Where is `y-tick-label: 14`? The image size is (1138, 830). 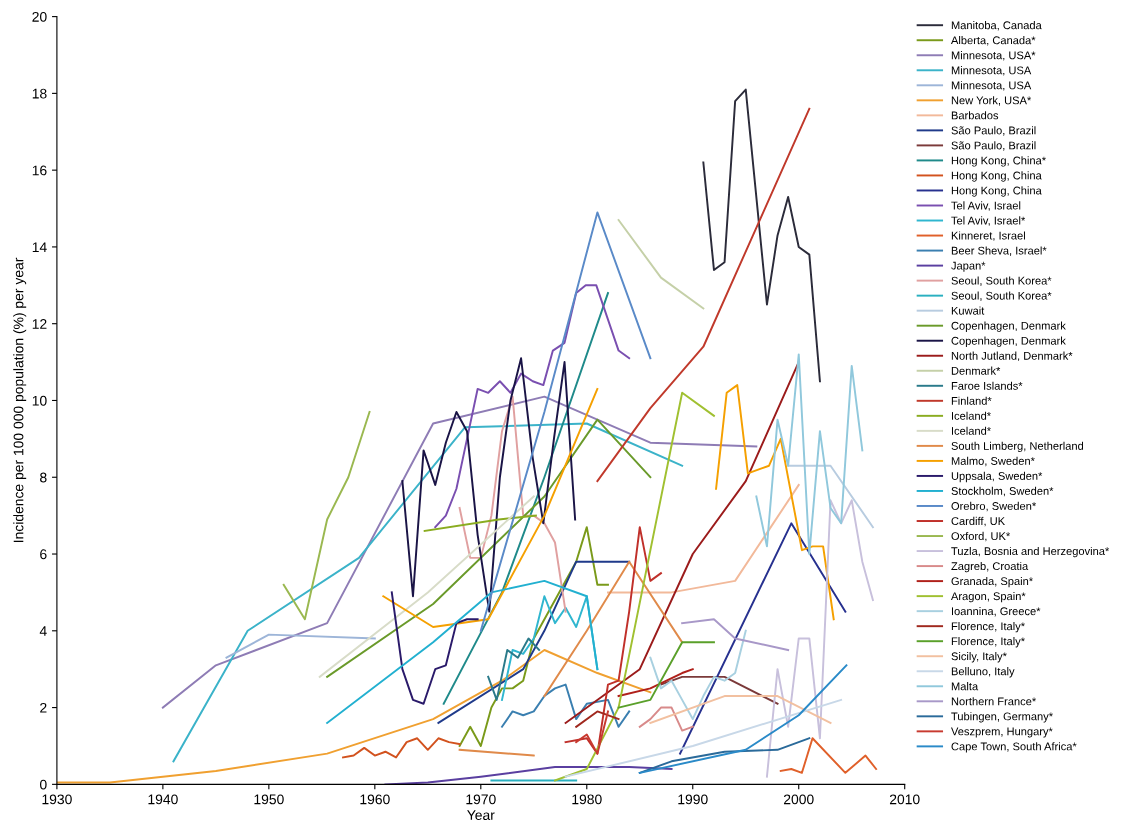
y-tick-label: 14 is located at coordinates (39, 247).